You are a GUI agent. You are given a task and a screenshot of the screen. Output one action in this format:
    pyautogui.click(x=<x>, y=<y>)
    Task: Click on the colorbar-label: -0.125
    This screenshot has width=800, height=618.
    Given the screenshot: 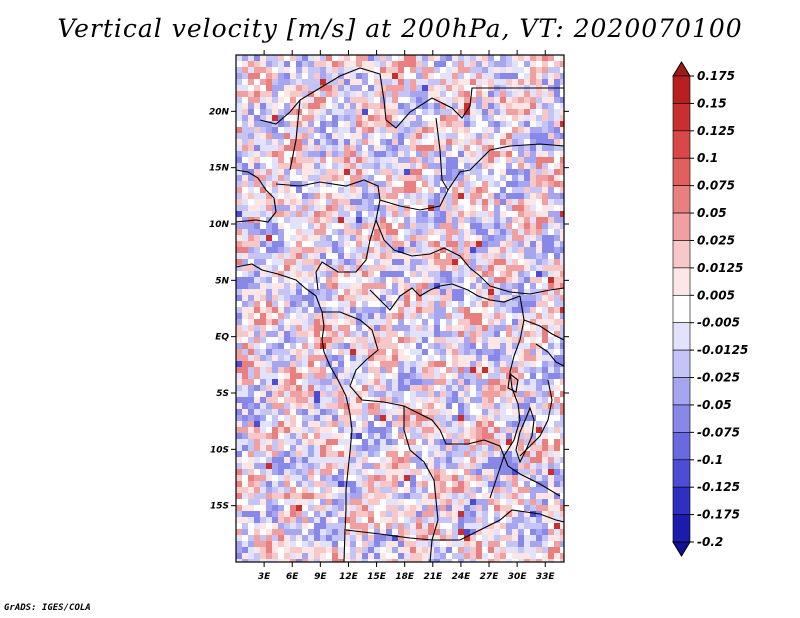 What is the action you would take?
    pyautogui.click(x=718, y=487)
    